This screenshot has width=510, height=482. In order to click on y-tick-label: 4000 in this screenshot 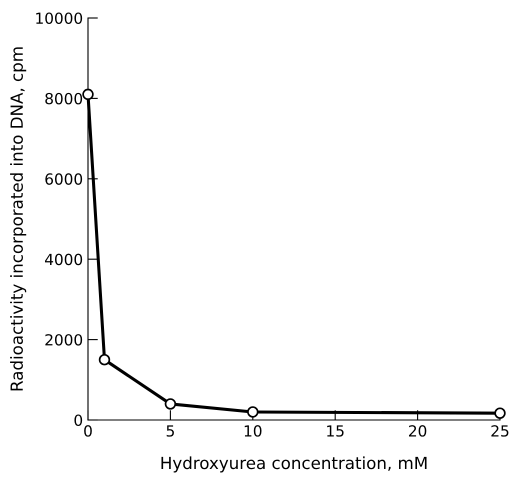, I will do `click(63, 260)`.